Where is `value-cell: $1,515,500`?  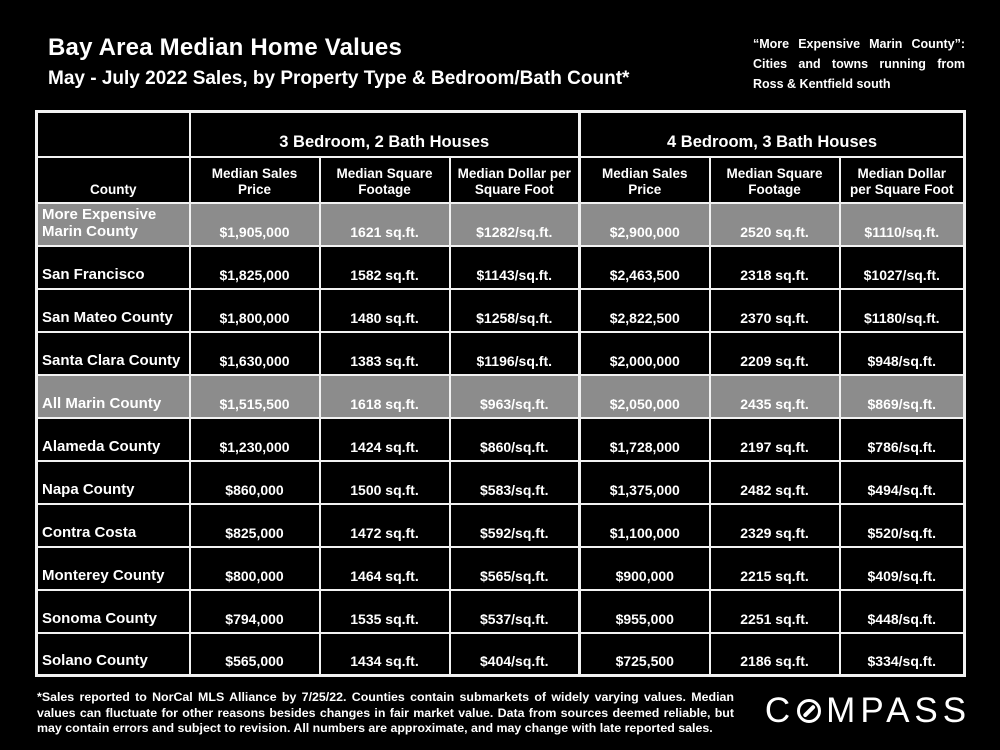 value-cell: $1,515,500 is located at coordinates (254, 396).